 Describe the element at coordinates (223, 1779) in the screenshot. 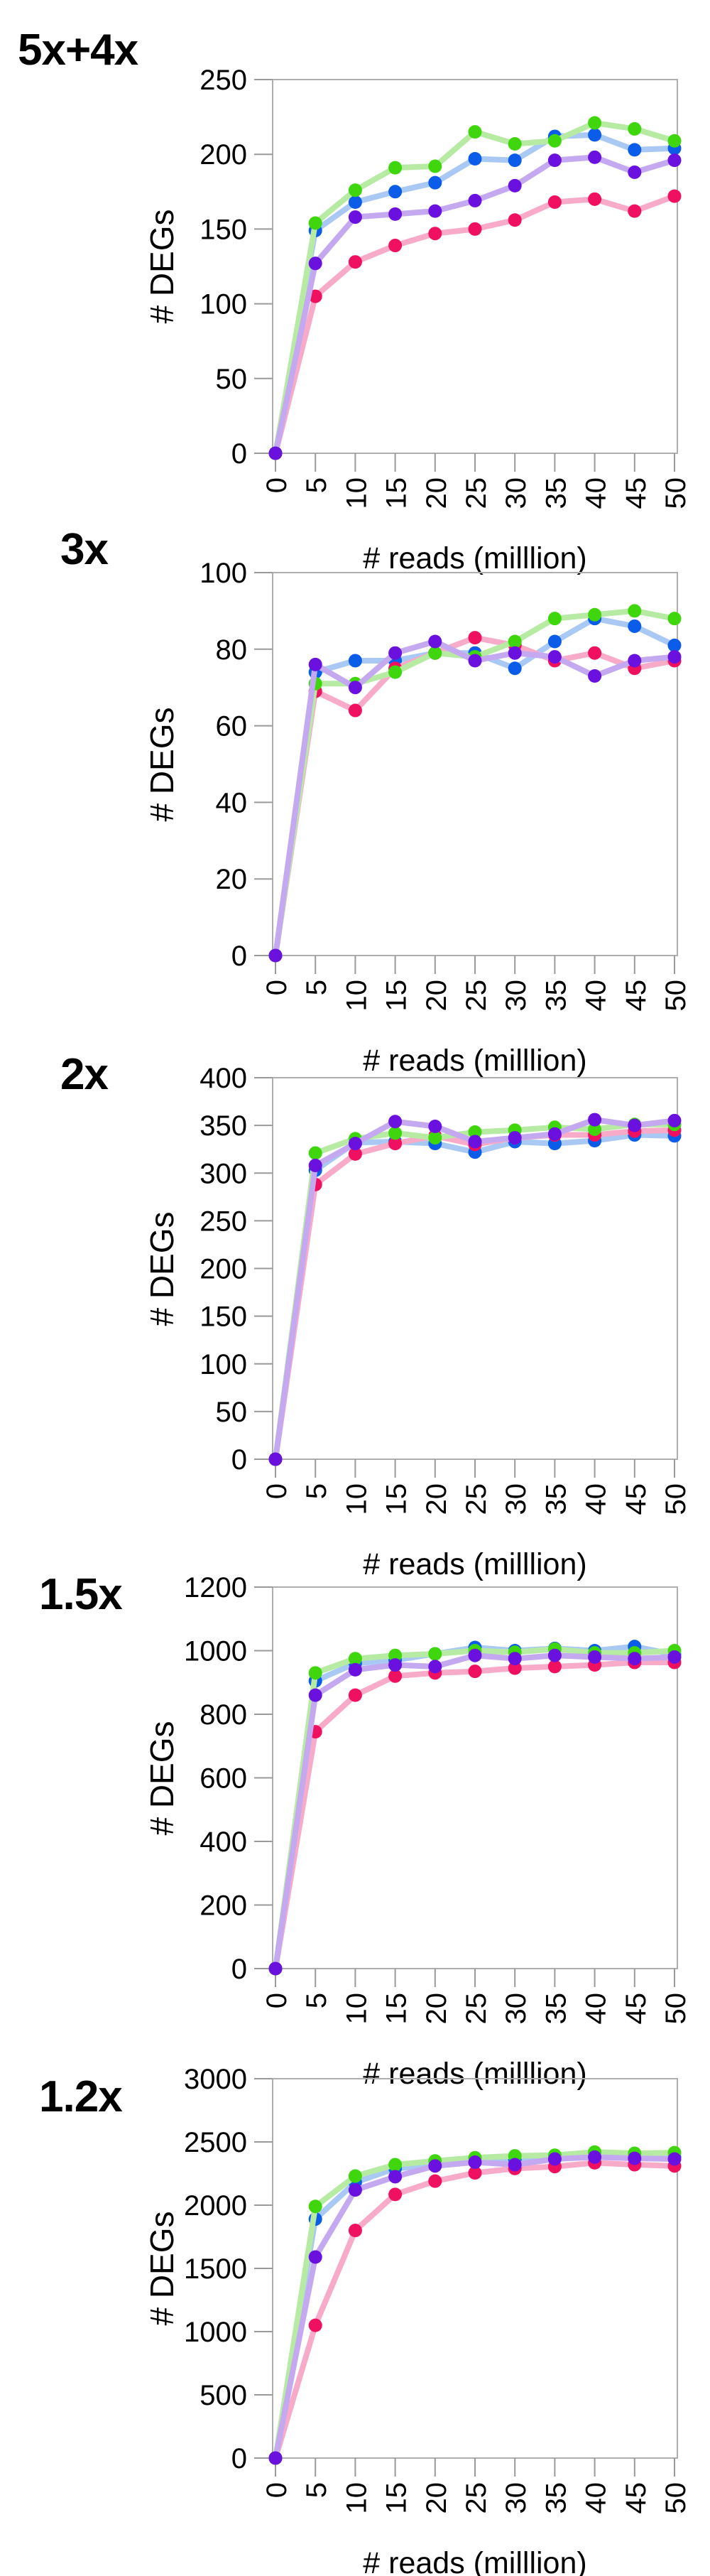

I see `y-tick-label: 600` at that location.